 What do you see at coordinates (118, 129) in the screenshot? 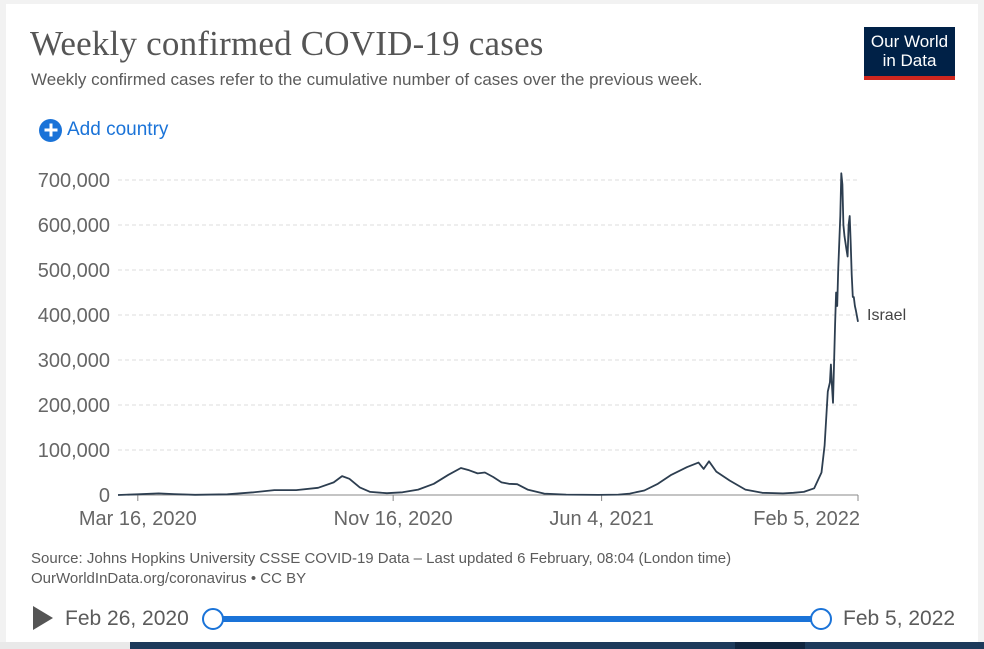
I see `add-country-label: Add country` at bounding box center [118, 129].